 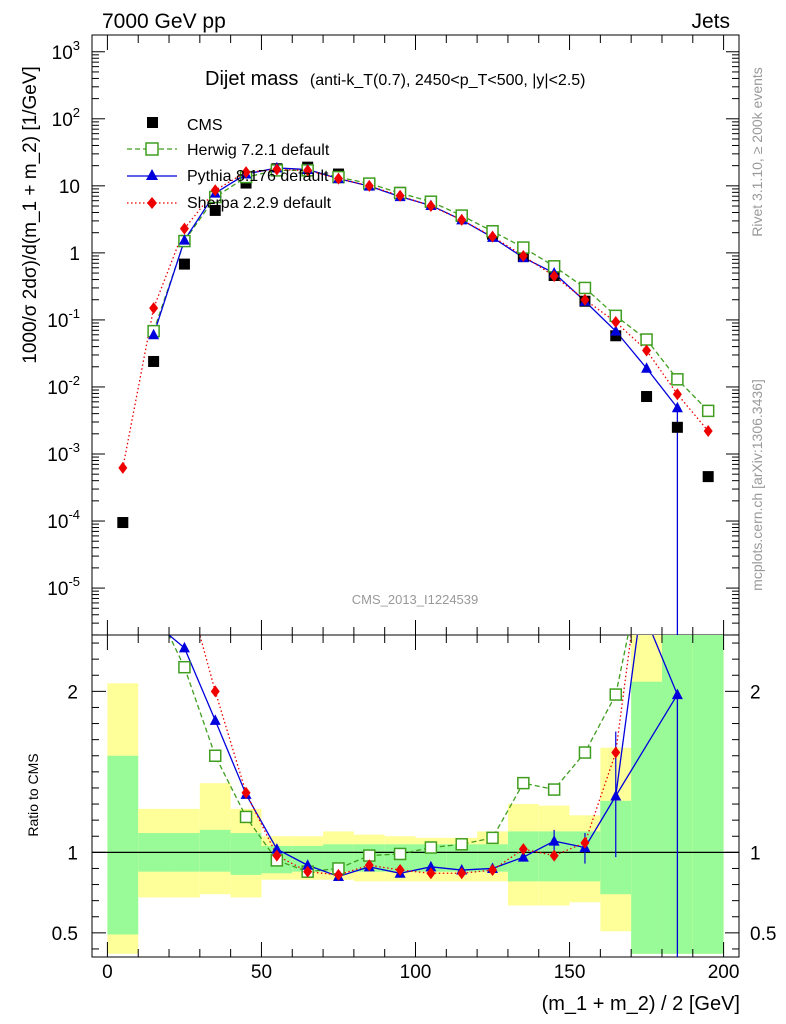 I want to click on ratio-y-tick-label-right: 1, so click(x=755, y=853).